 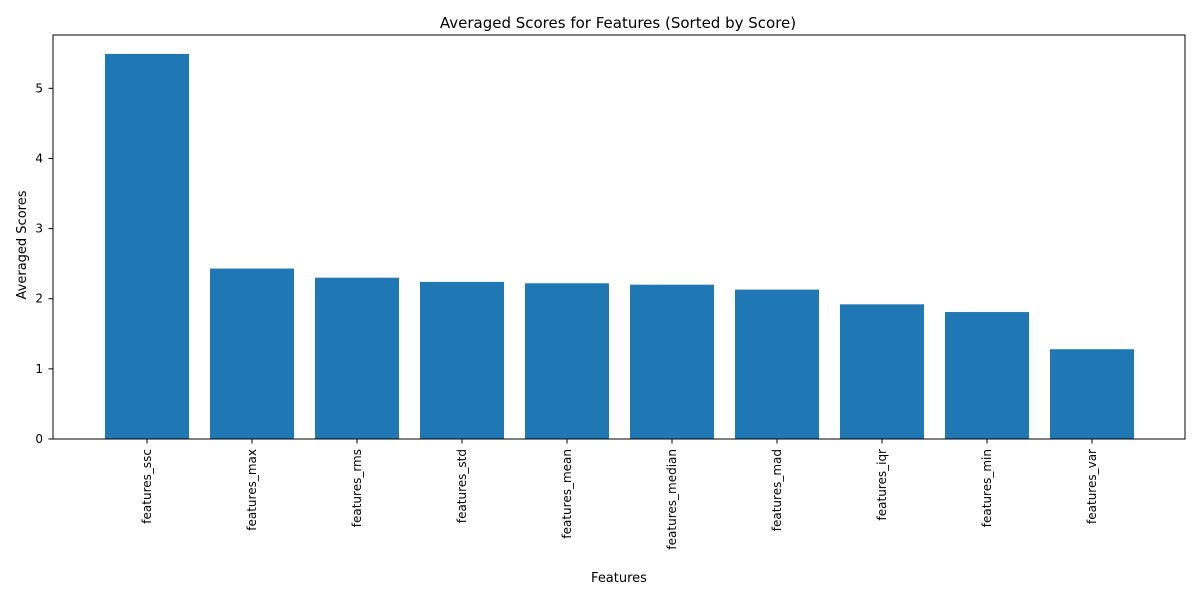 I want to click on x-tick-label: features_std, so click(x=462, y=486).